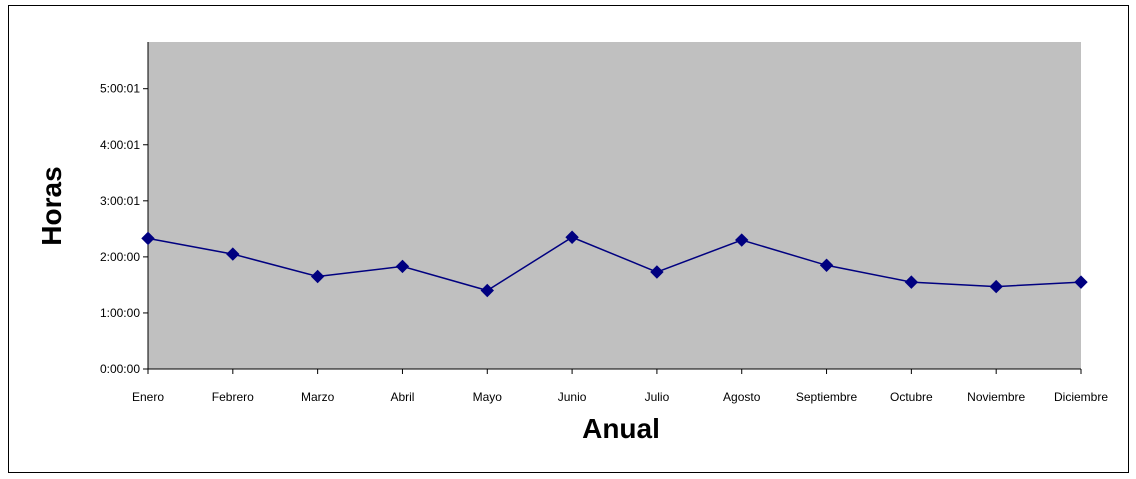 Image resolution: width=1136 pixels, height=479 pixels. What do you see at coordinates (827, 397) in the screenshot?
I see `x-tick-label: Septiembre` at bounding box center [827, 397].